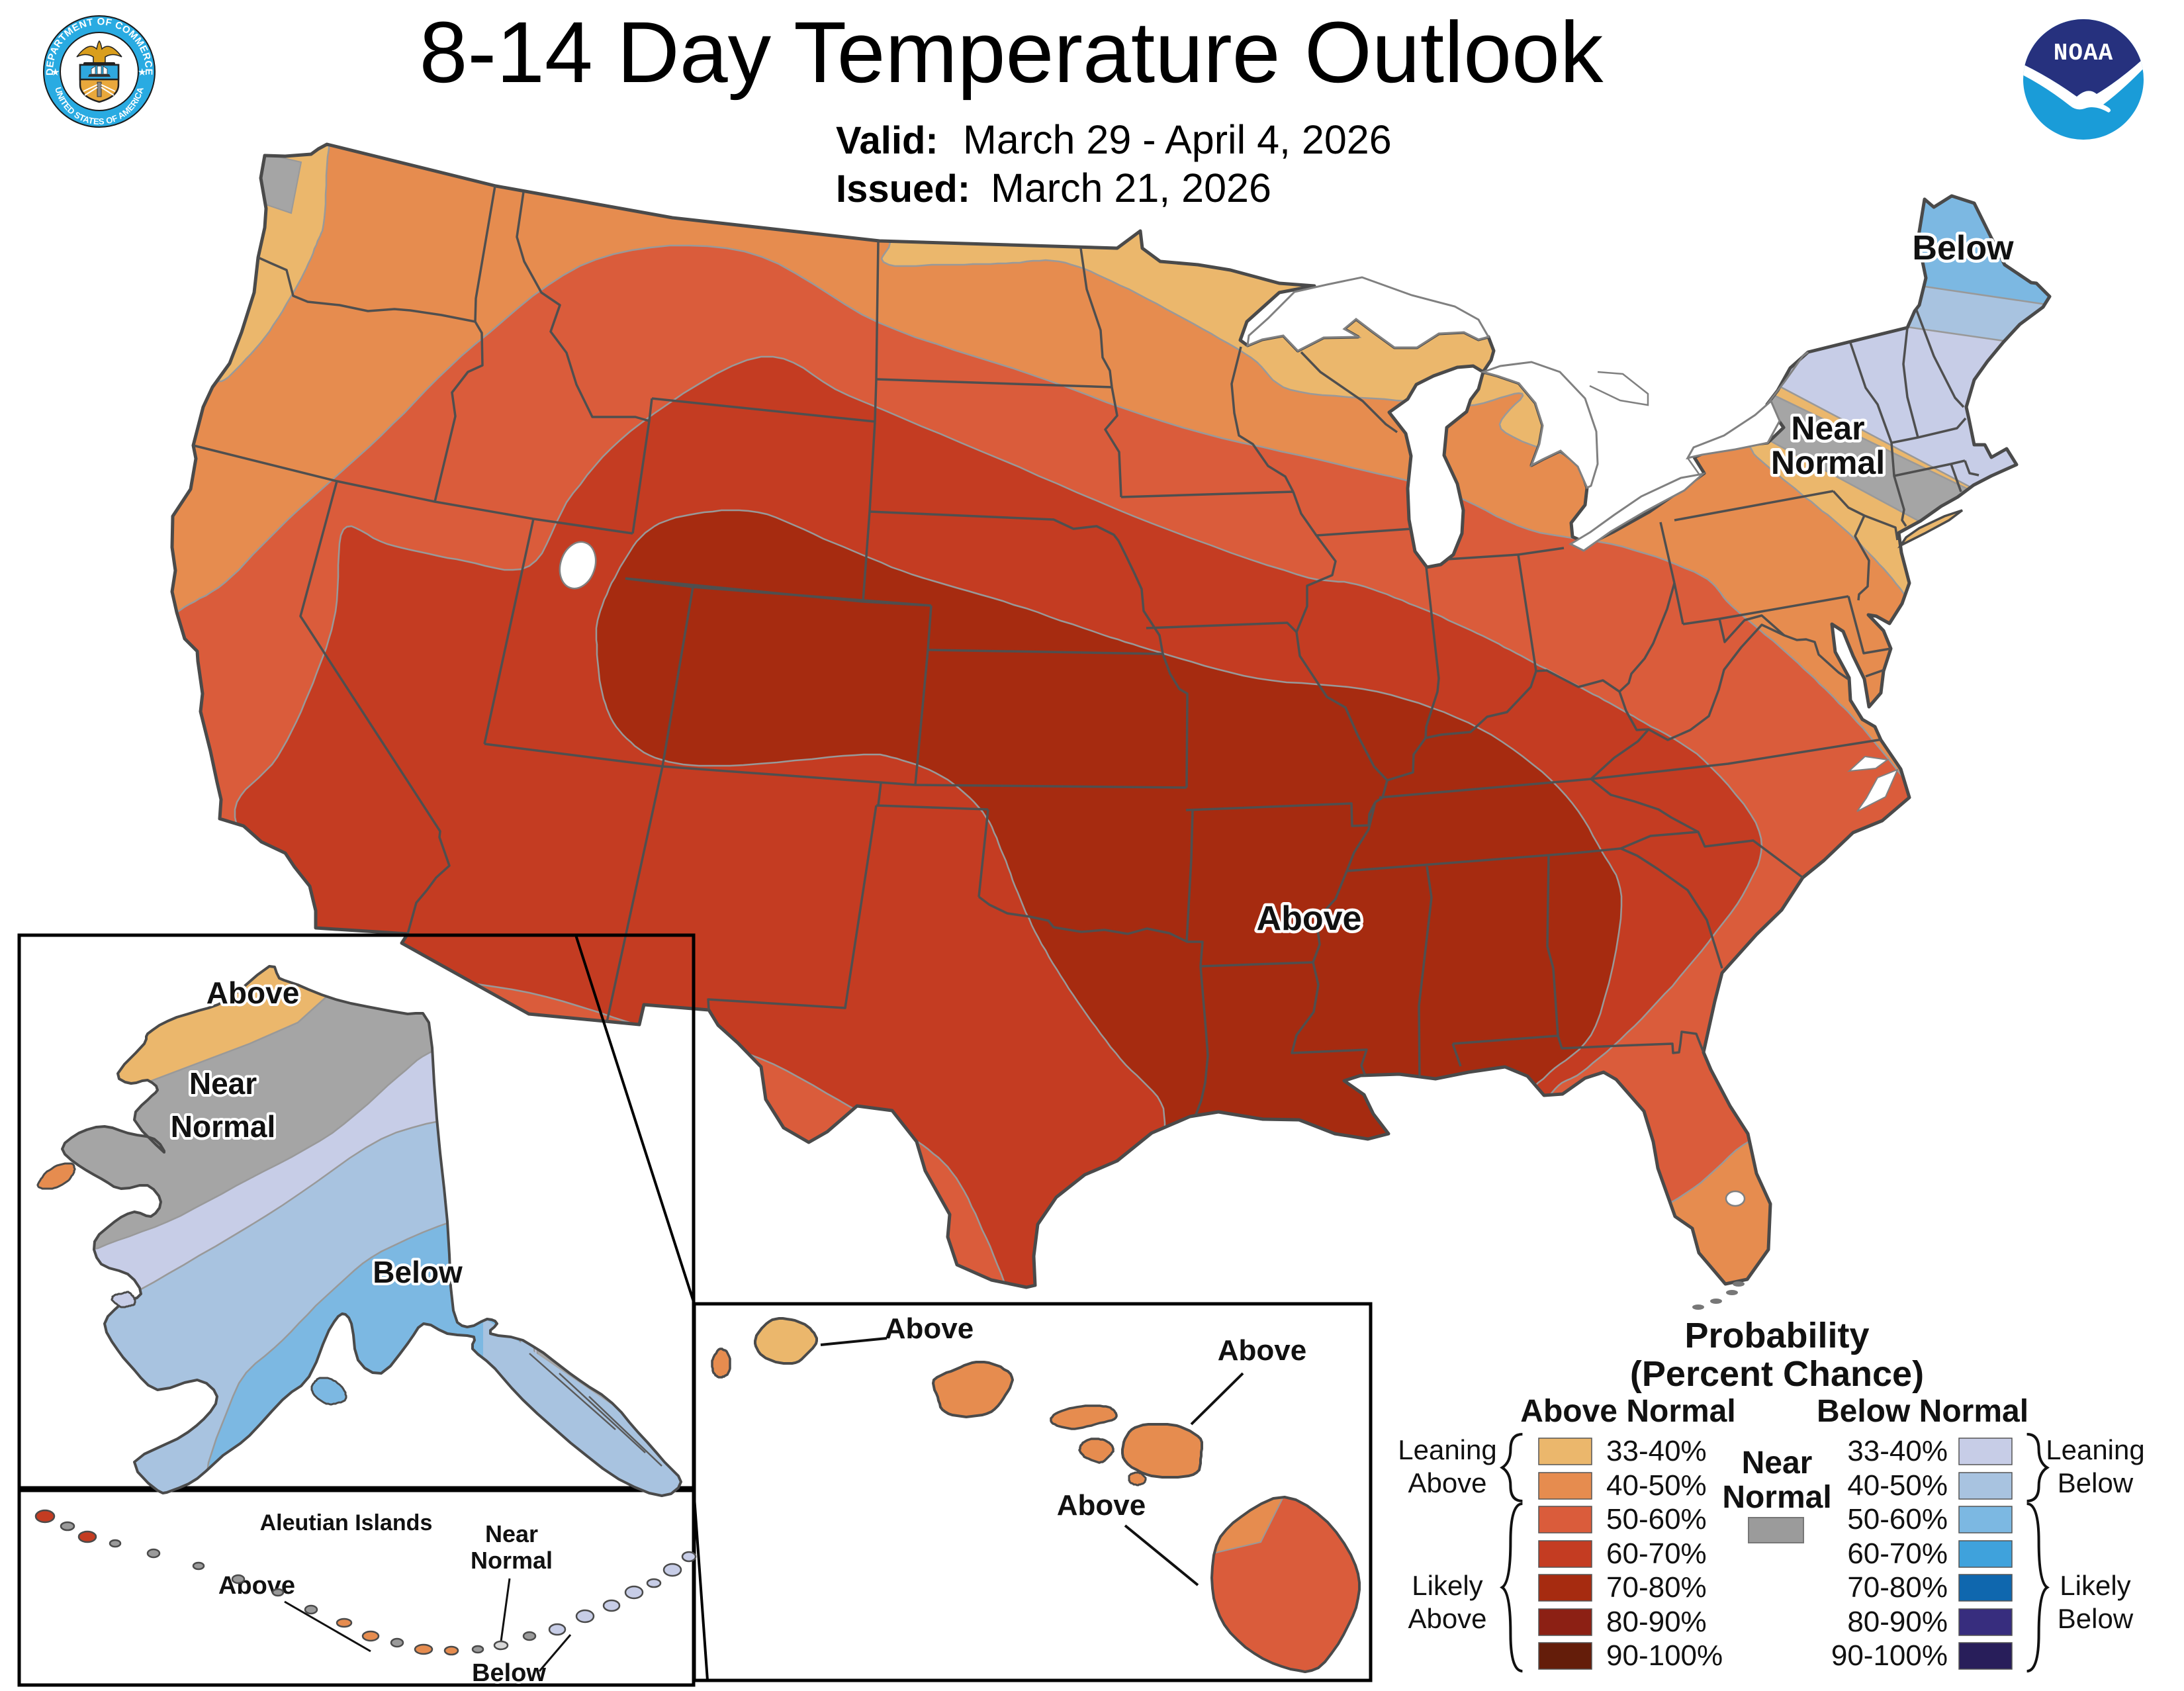 This screenshot has height=1691, width=2184. Describe the element at coordinates (1922, 1411) in the screenshot. I see `svg-text: Below Normal` at that location.